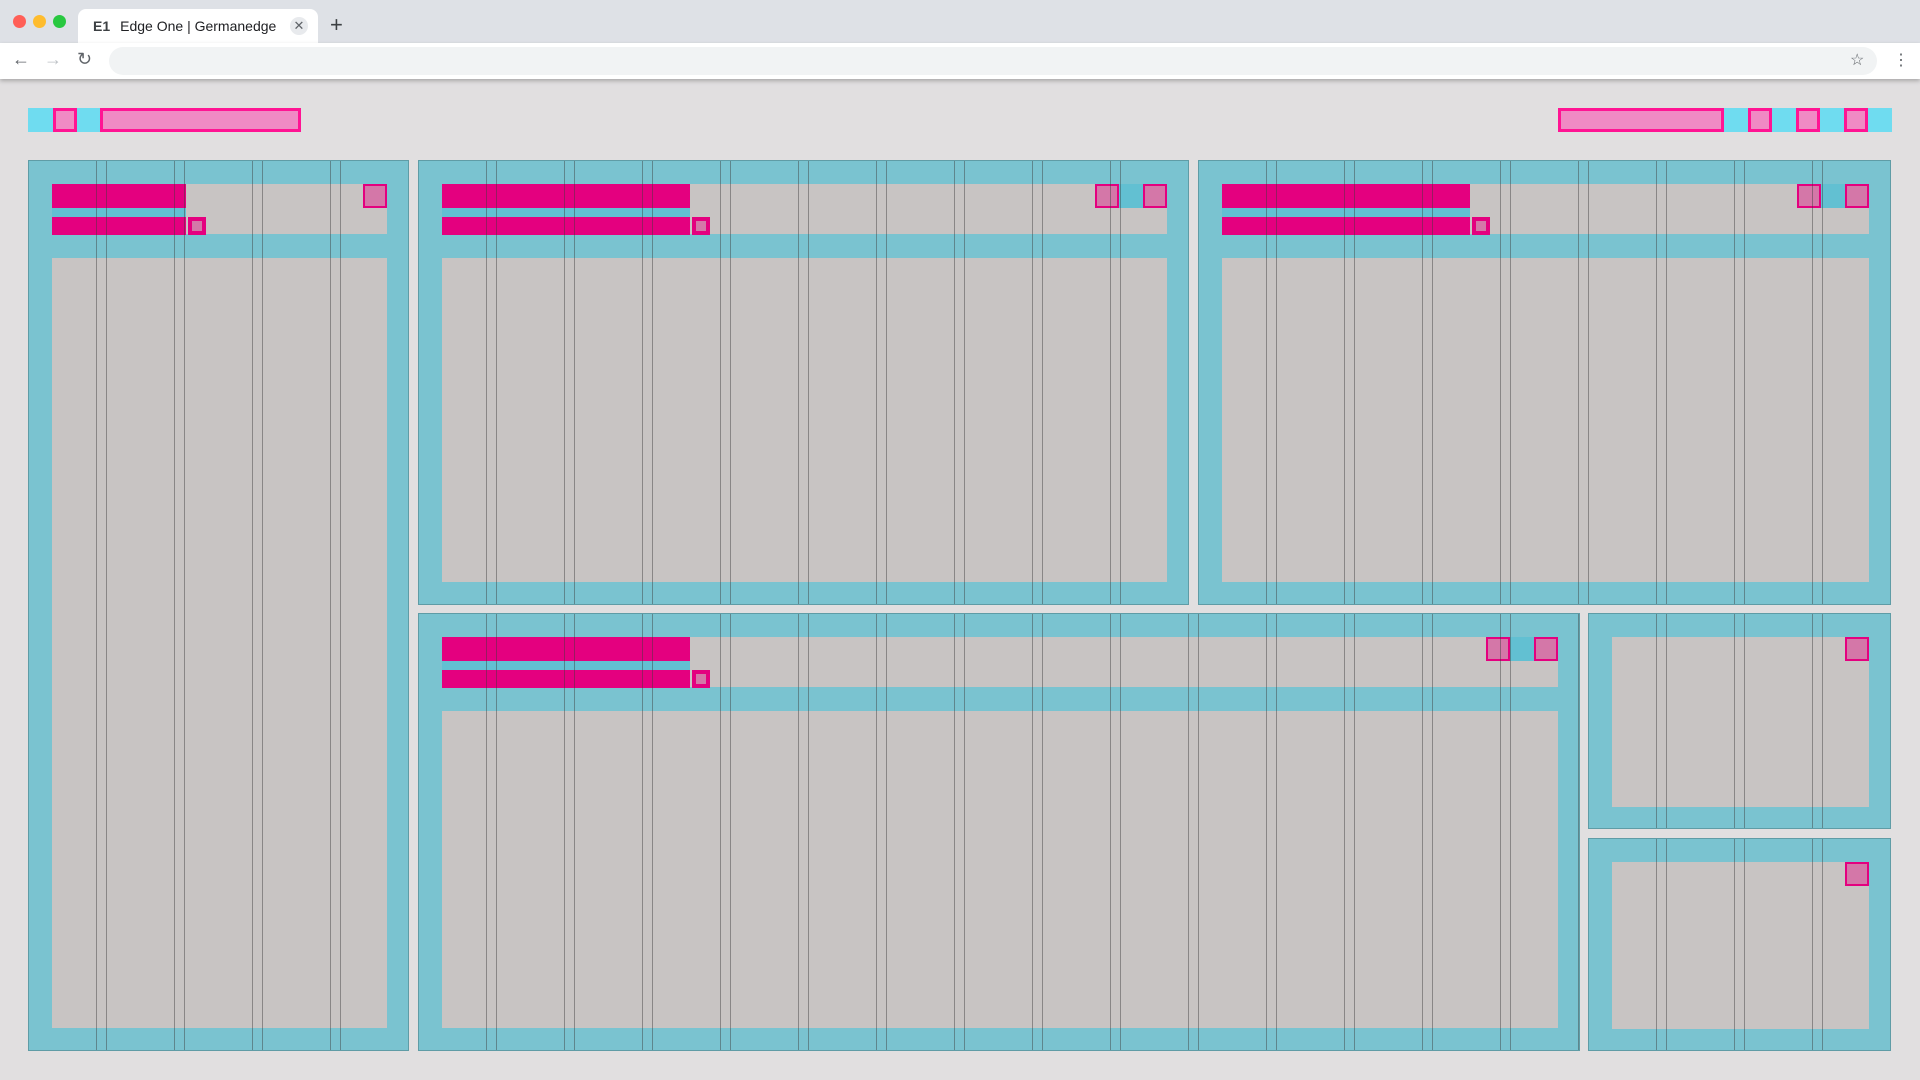  What do you see at coordinates (1808, 120) in the screenshot?
I see `settings-icon` at bounding box center [1808, 120].